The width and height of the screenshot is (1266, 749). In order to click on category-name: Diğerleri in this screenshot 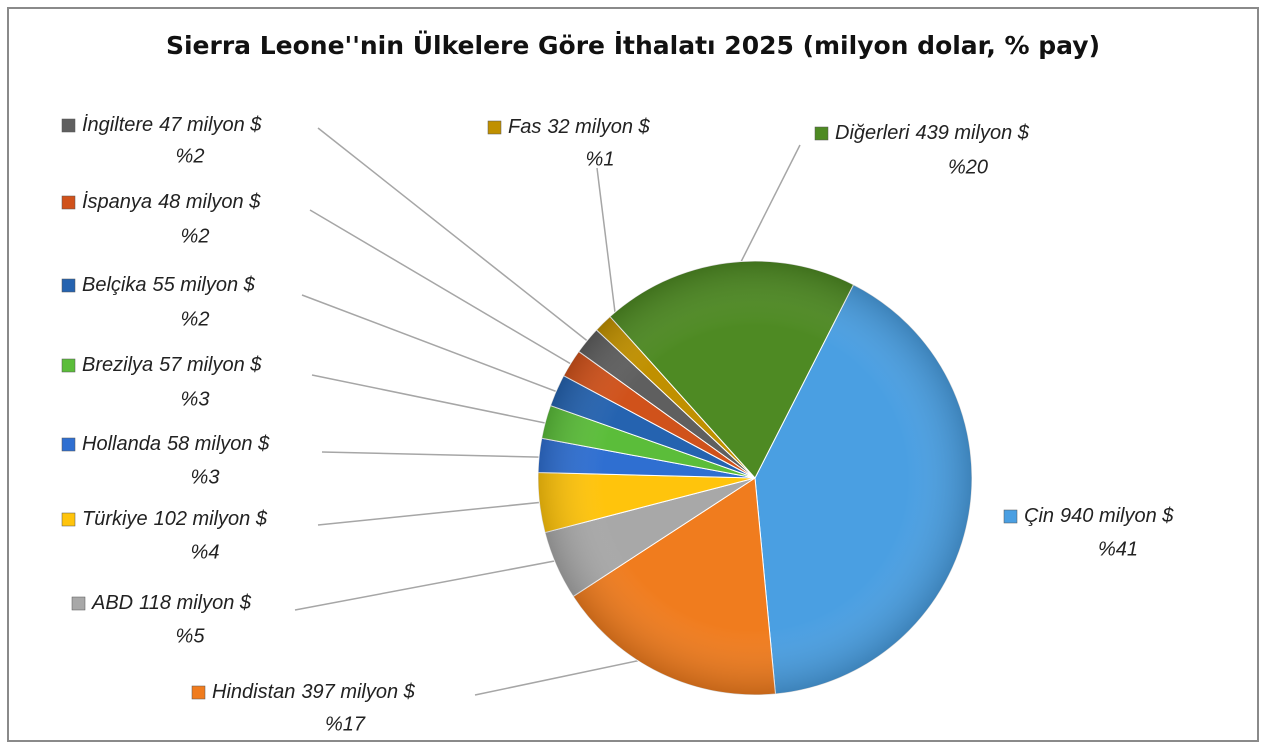, I will do `click(872, 133)`.